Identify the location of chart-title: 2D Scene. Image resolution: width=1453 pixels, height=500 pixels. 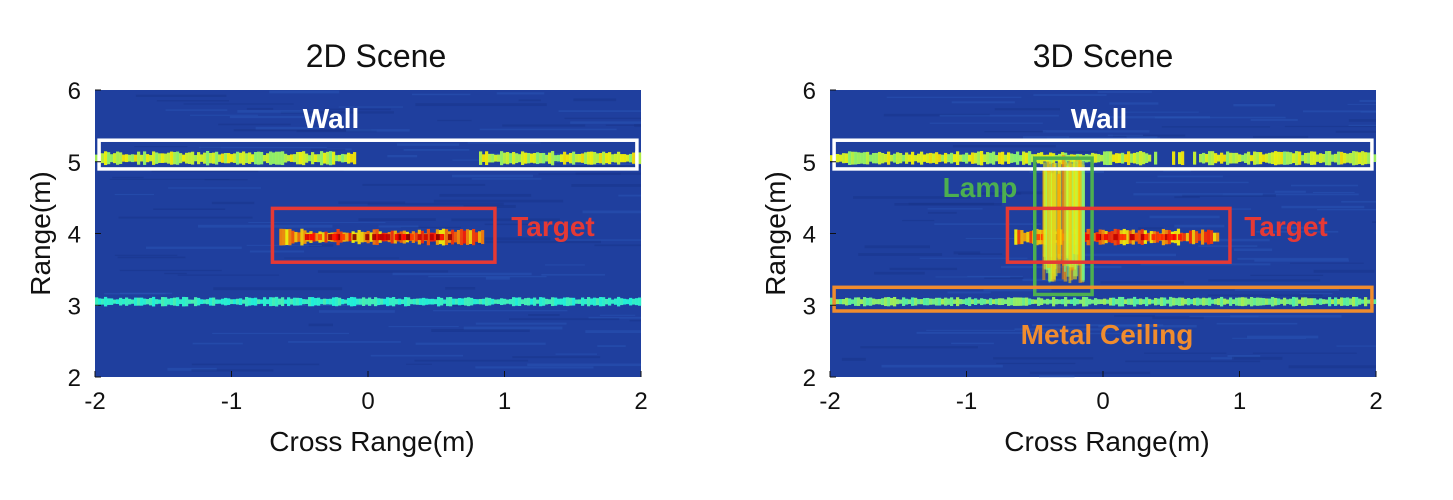
(376, 56).